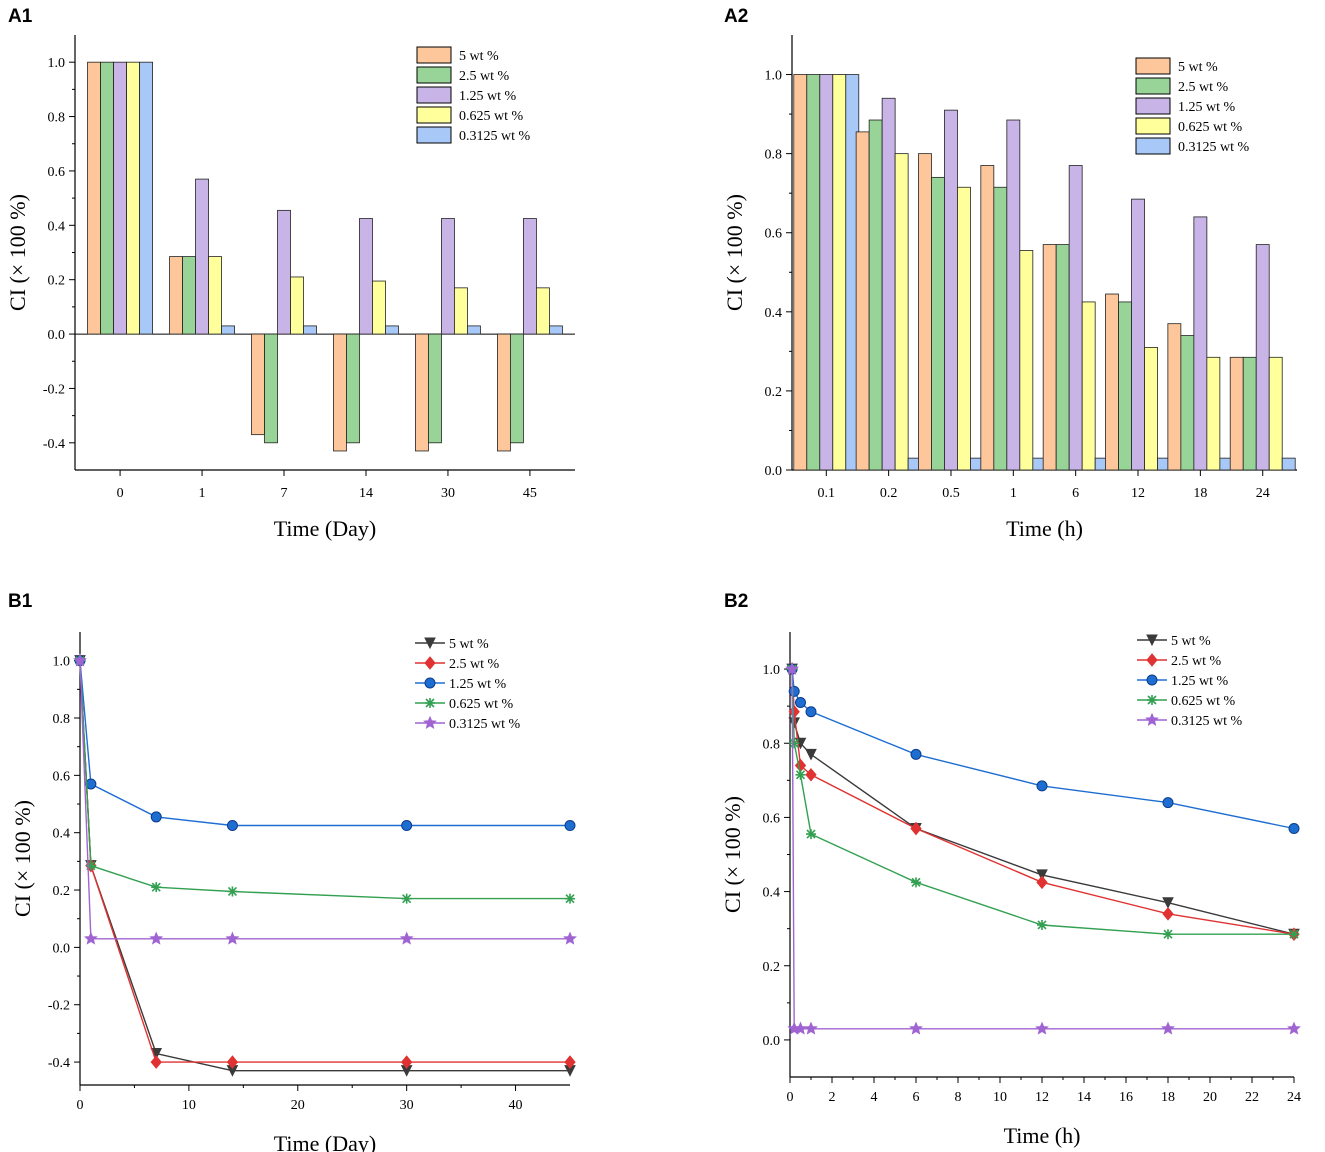 The image size is (1325, 1152). I want to click on y-tick-label: 0.2, so click(772, 967).